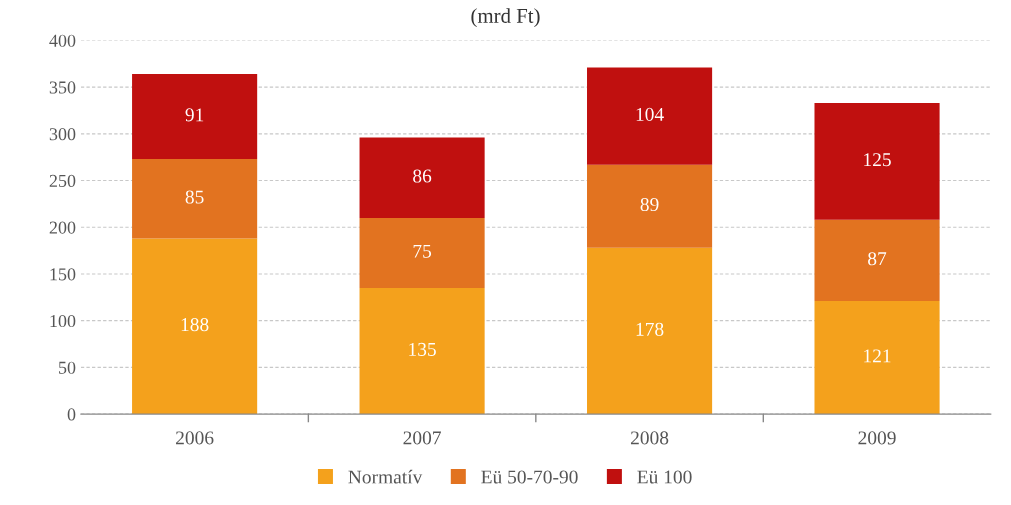  I want to click on data-label: 85, so click(194, 197).